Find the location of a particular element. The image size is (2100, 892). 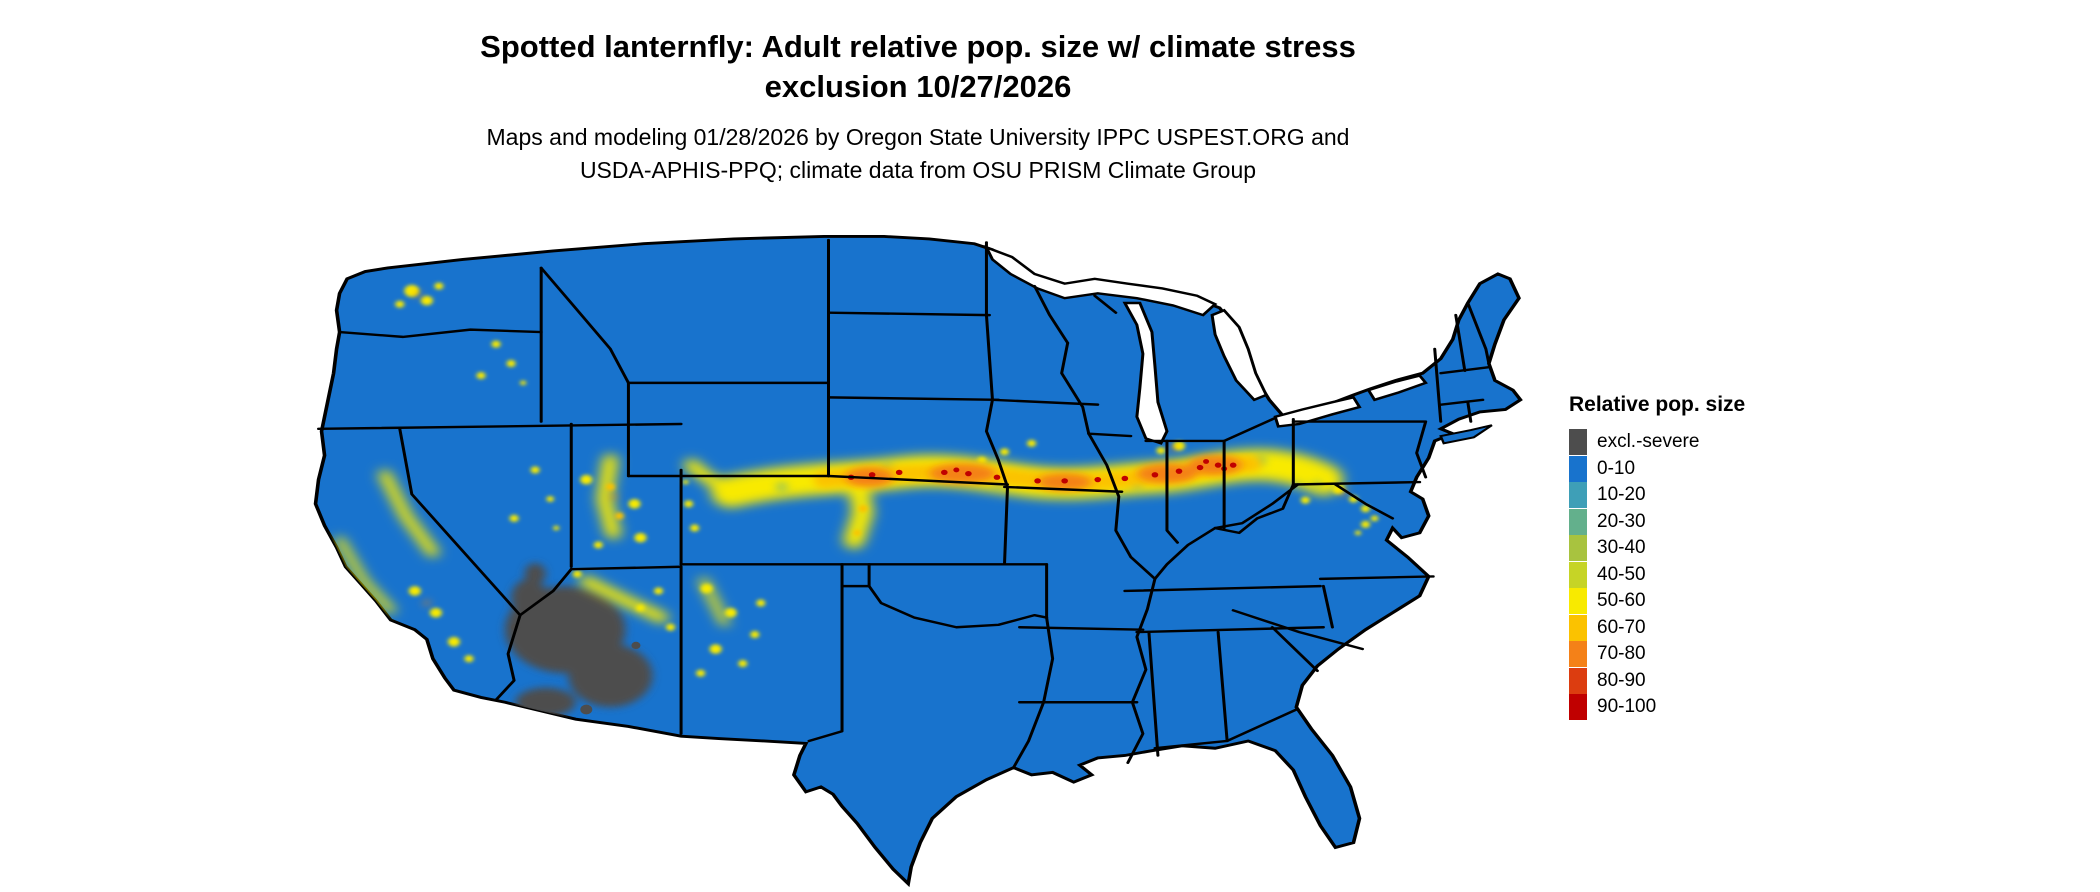

heat-red-speckles is located at coordinates (1042, 471).